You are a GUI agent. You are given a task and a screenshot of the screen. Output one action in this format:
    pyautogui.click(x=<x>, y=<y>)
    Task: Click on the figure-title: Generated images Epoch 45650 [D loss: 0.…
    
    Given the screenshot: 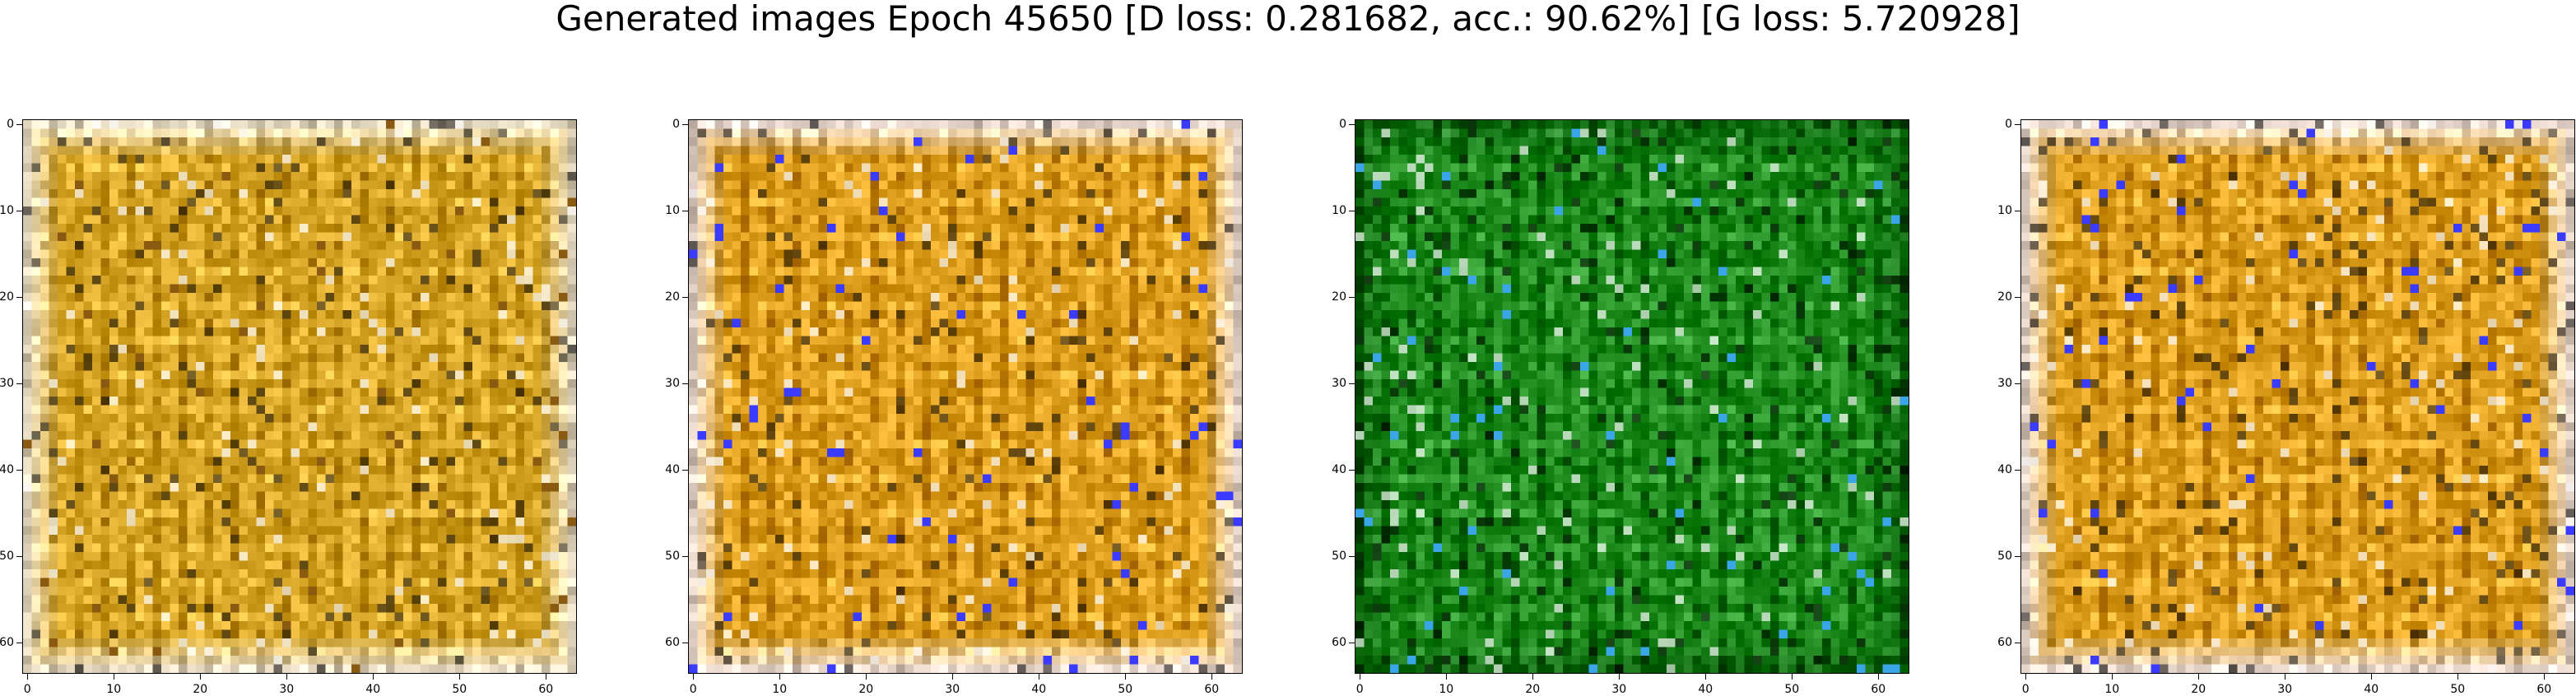 What is the action you would take?
    pyautogui.click(x=1288, y=19)
    